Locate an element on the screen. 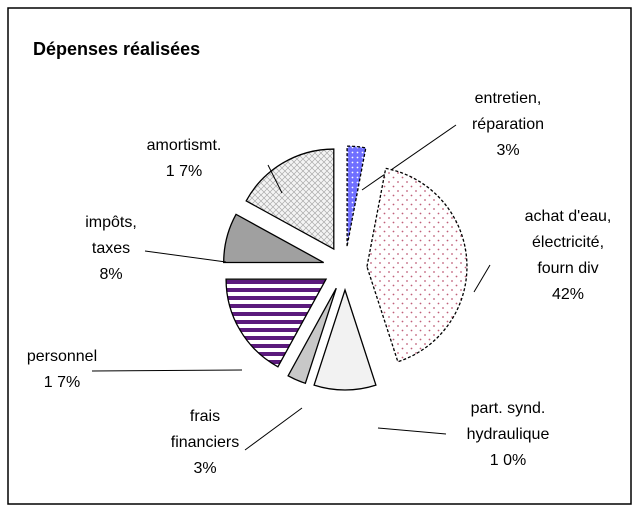 The width and height of the screenshot is (636, 510). slice-value-label: 8% is located at coordinates (111, 274).